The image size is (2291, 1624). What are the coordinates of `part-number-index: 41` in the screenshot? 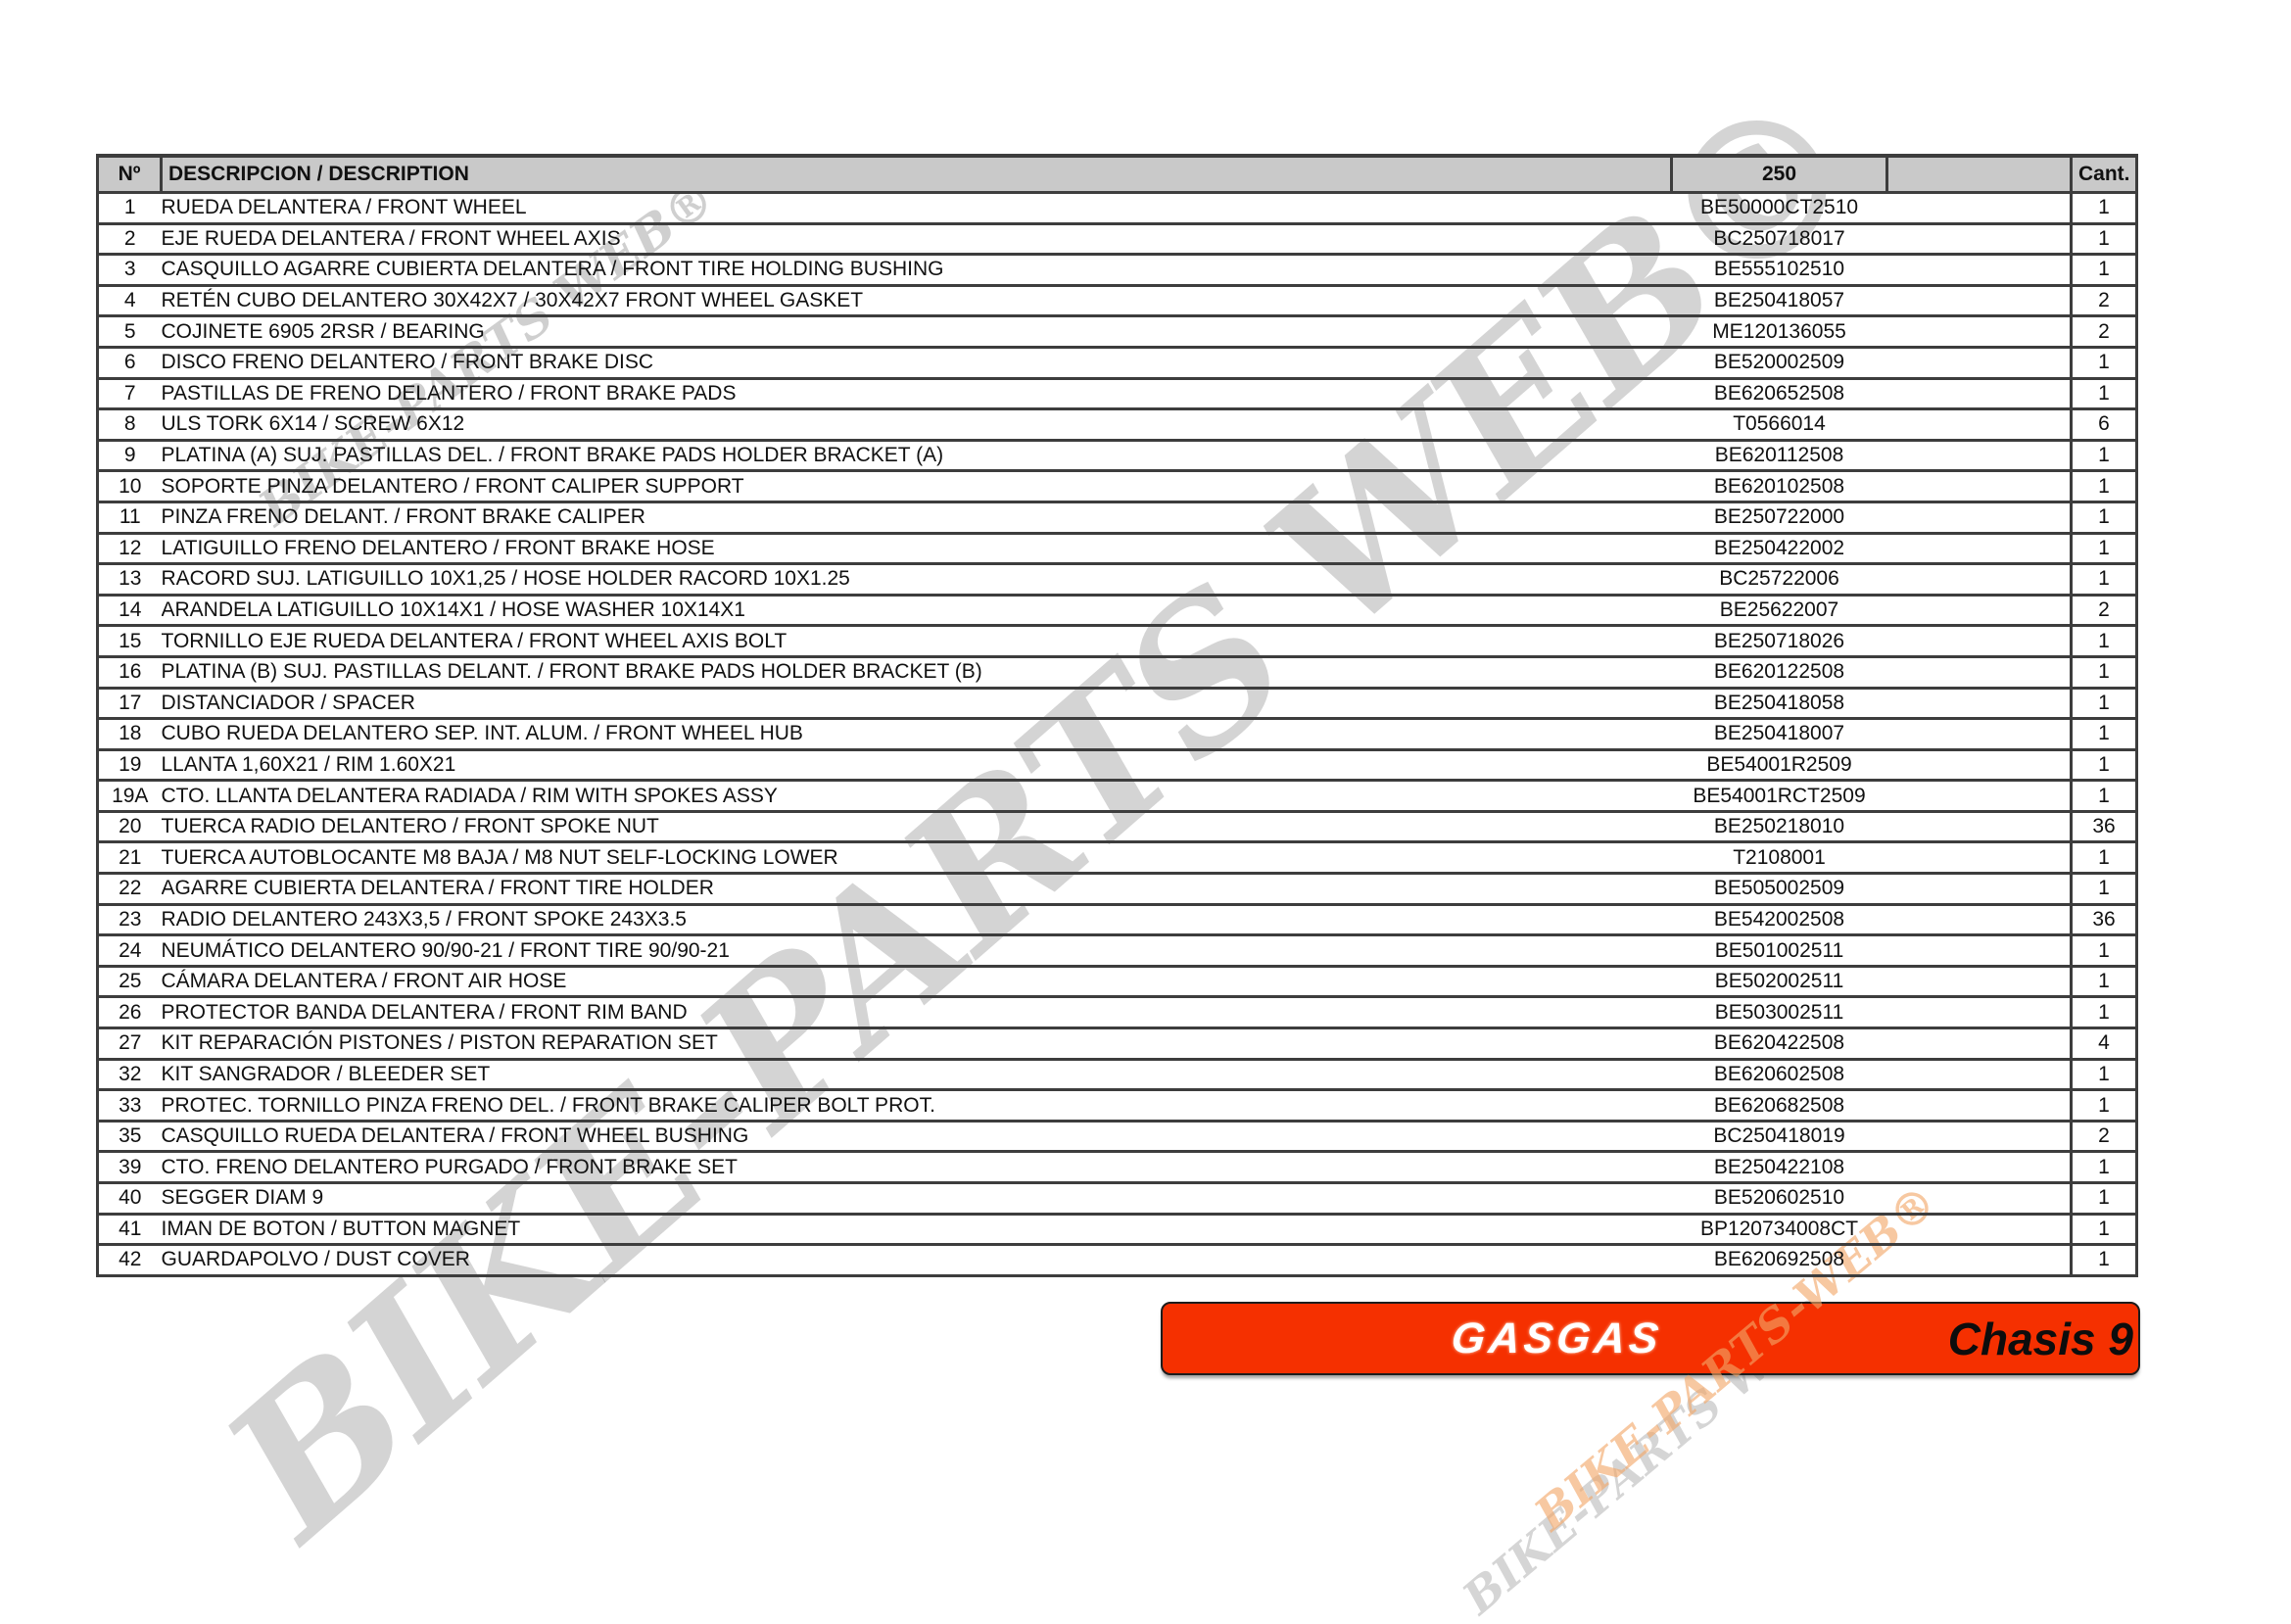 It's located at (129, 1231).